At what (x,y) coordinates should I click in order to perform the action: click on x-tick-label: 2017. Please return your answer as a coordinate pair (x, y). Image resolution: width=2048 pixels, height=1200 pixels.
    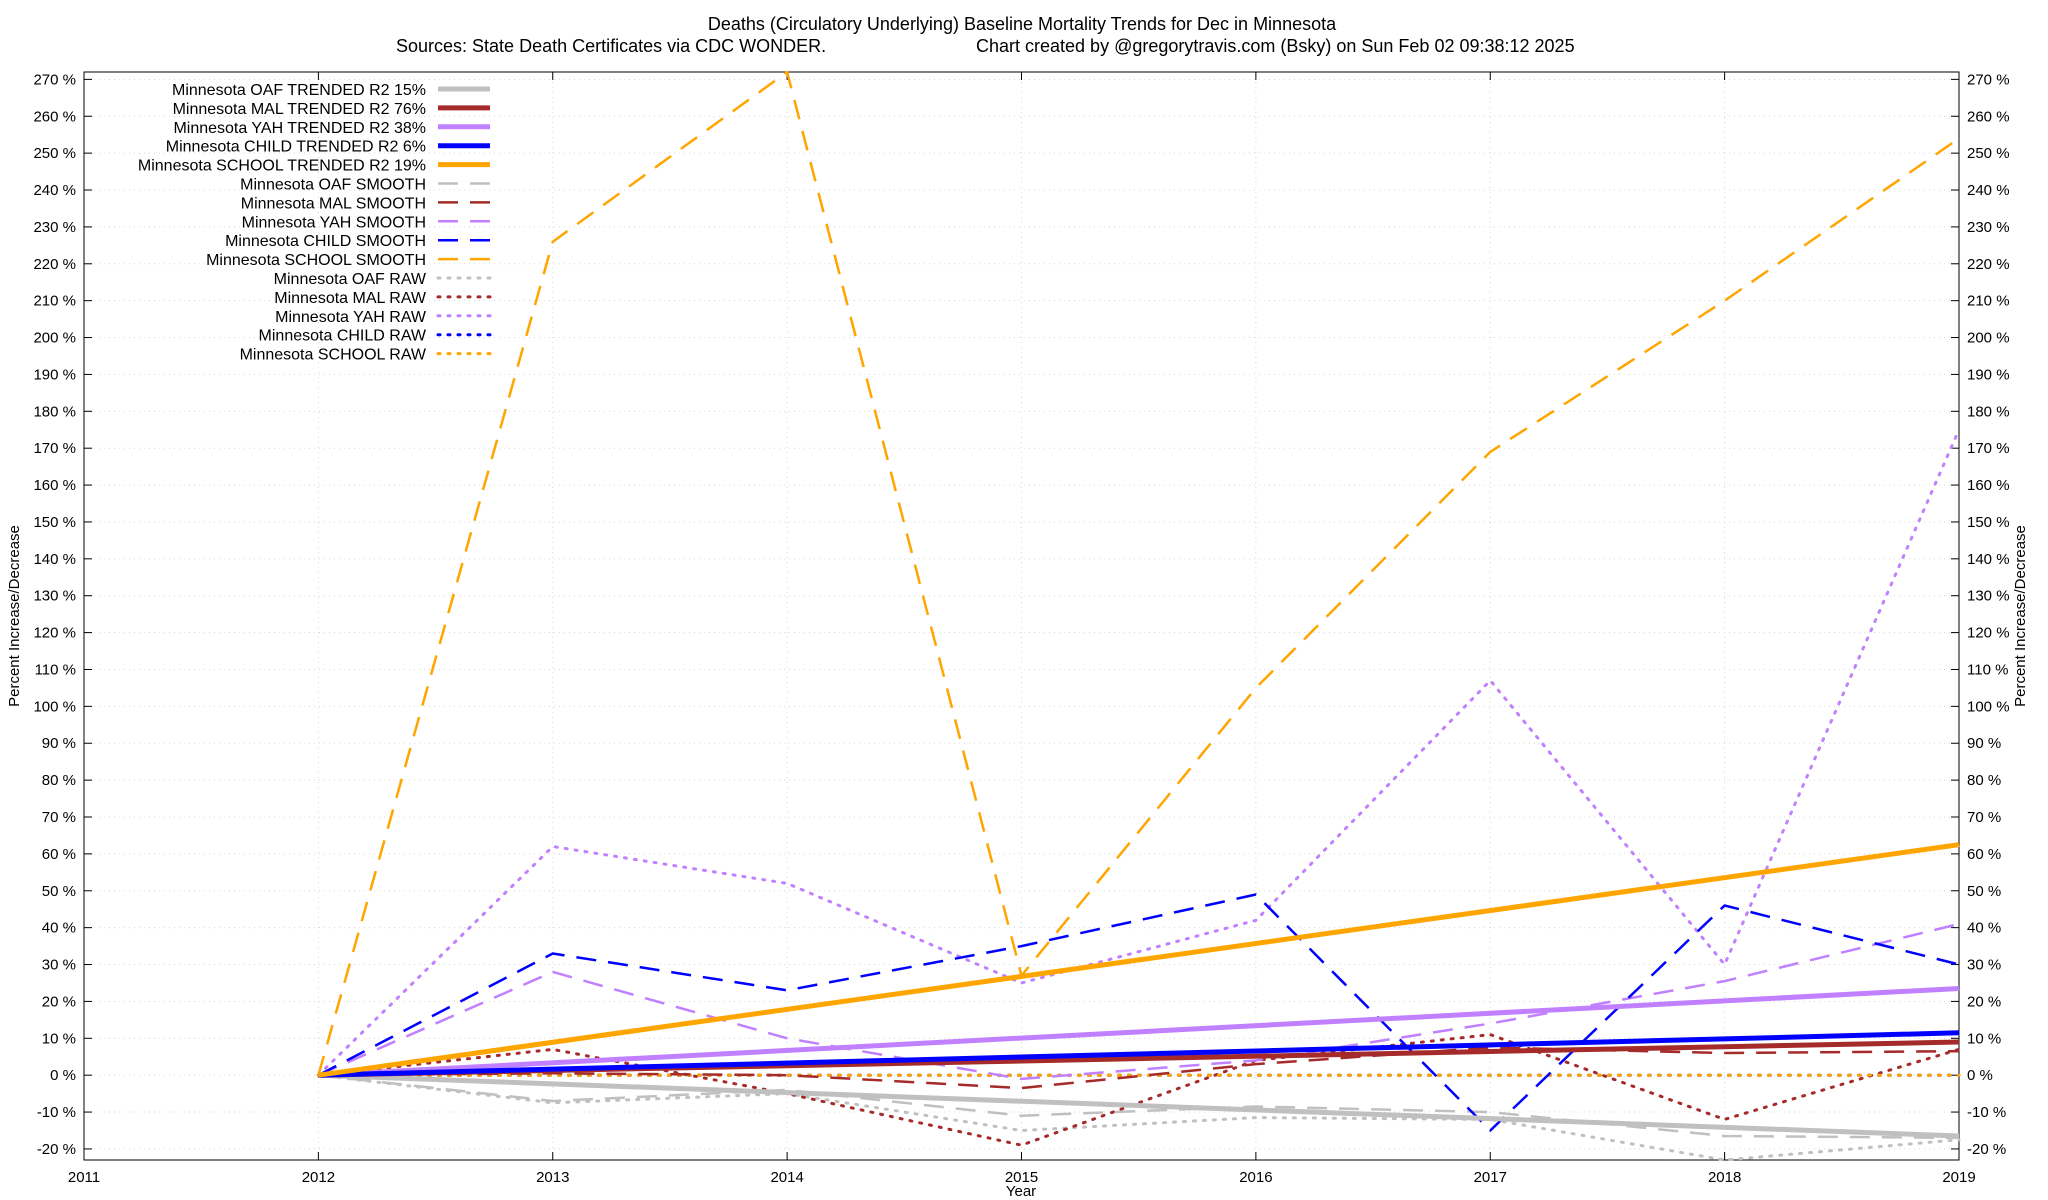
    Looking at the image, I should click on (1490, 1177).